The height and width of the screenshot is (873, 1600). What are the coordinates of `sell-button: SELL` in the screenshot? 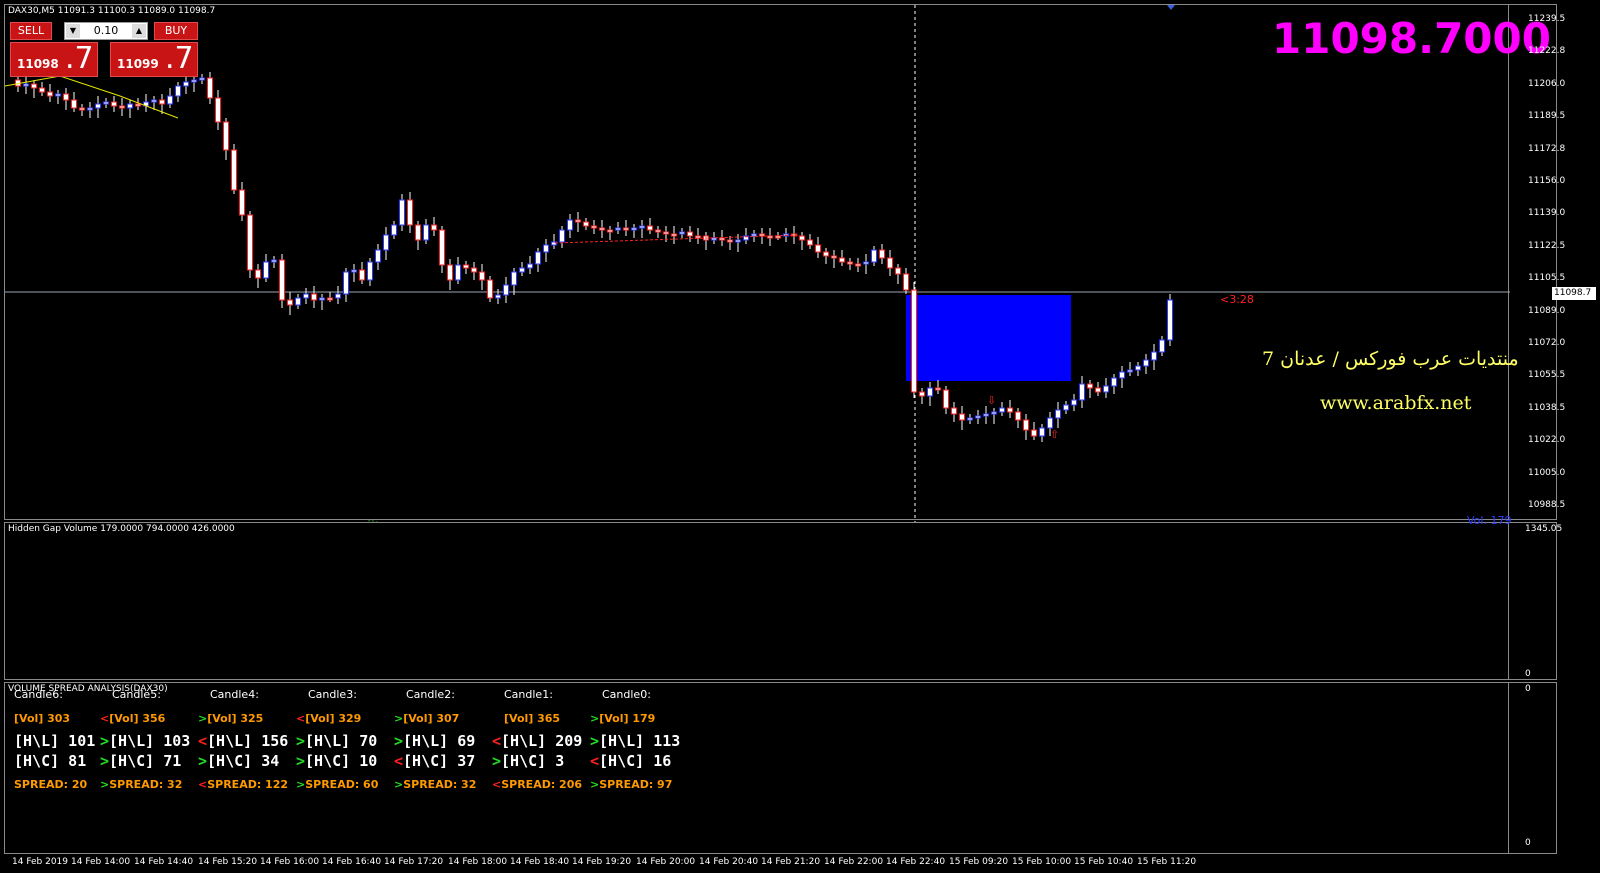 It's located at (31, 31).